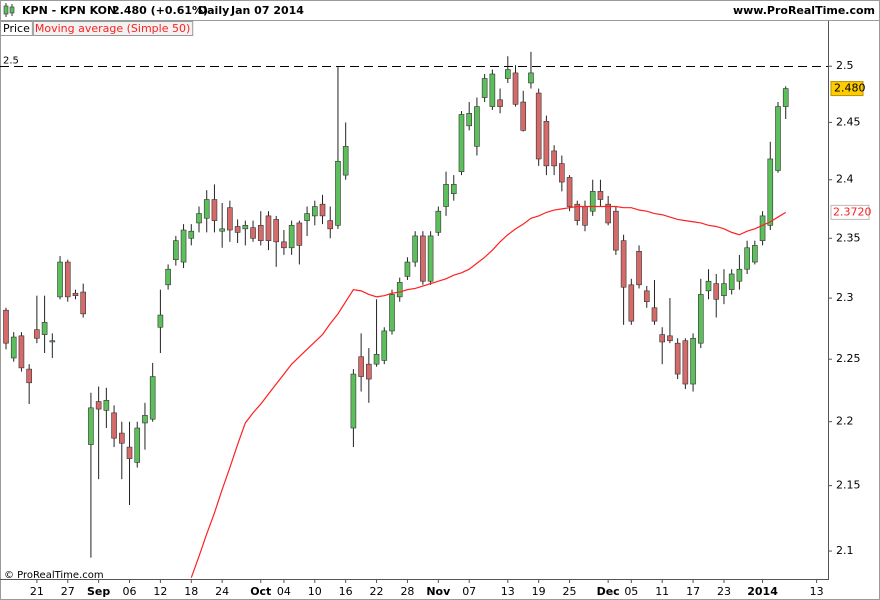 This screenshot has width=880, height=600. What do you see at coordinates (762, 591) in the screenshot?
I see `x-tick-label: 2014` at bounding box center [762, 591].